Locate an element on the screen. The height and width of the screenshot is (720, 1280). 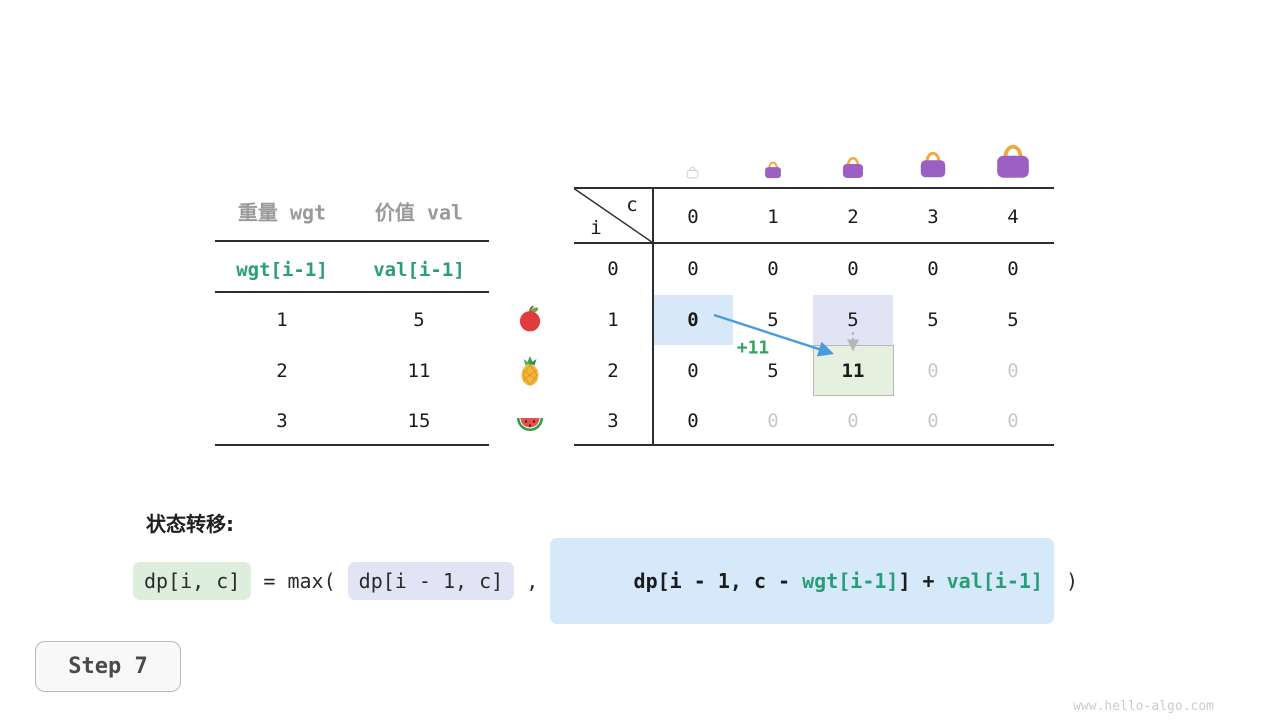
dp-top-rule is located at coordinates (814, 188).